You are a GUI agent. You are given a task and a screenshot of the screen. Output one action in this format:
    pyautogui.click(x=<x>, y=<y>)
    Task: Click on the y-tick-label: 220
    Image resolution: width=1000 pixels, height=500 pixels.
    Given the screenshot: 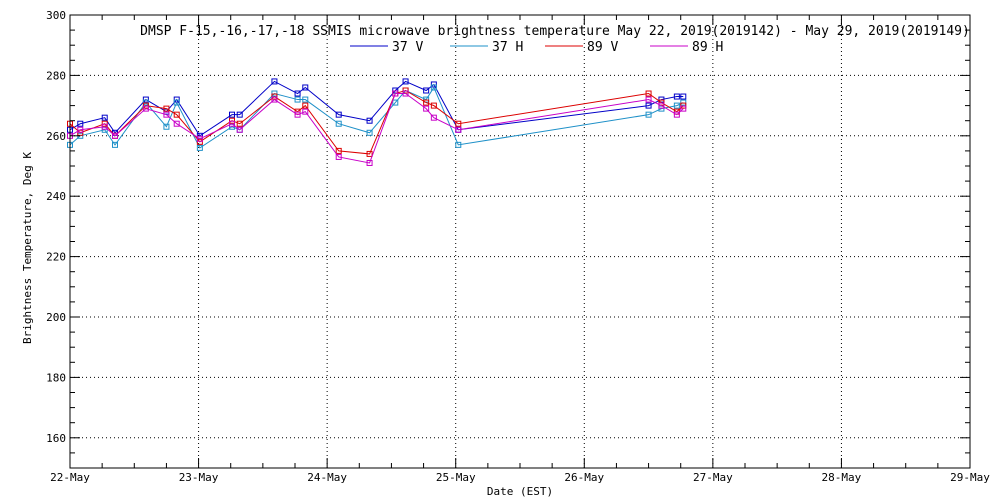 What is the action you would take?
    pyautogui.click(x=56, y=257)
    